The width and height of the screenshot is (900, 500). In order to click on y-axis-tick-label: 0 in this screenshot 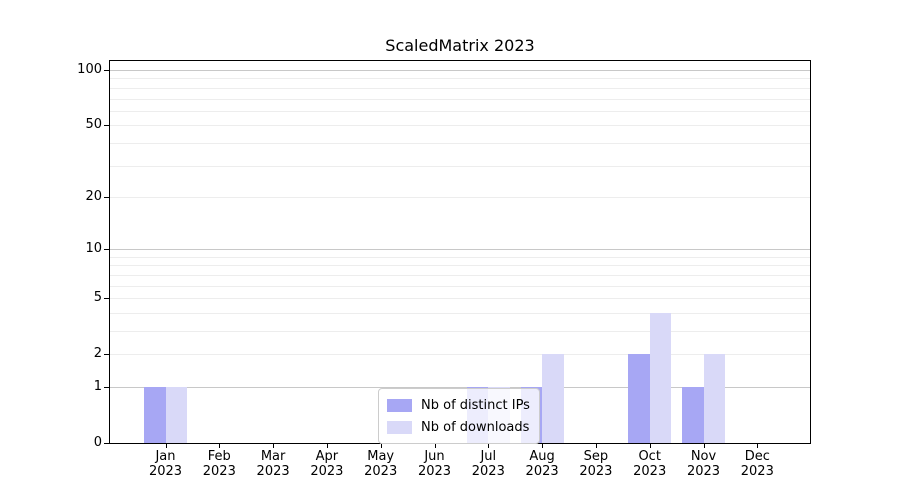, I will do `click(97, 442)`.